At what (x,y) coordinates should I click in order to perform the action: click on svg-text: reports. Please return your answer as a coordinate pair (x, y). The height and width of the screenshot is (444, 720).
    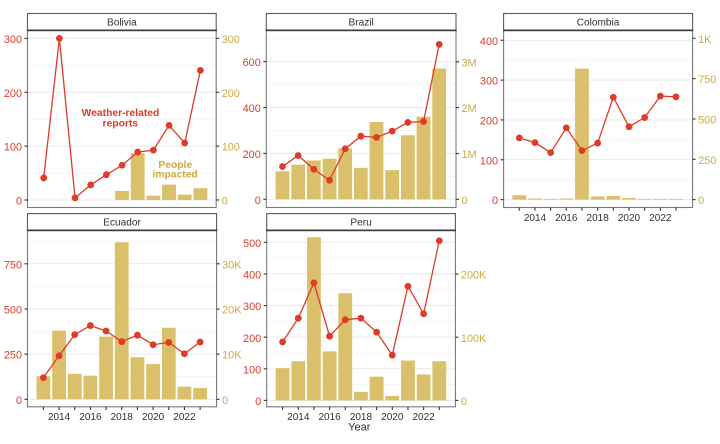
    Looking at the image, I should click on (121, 123).